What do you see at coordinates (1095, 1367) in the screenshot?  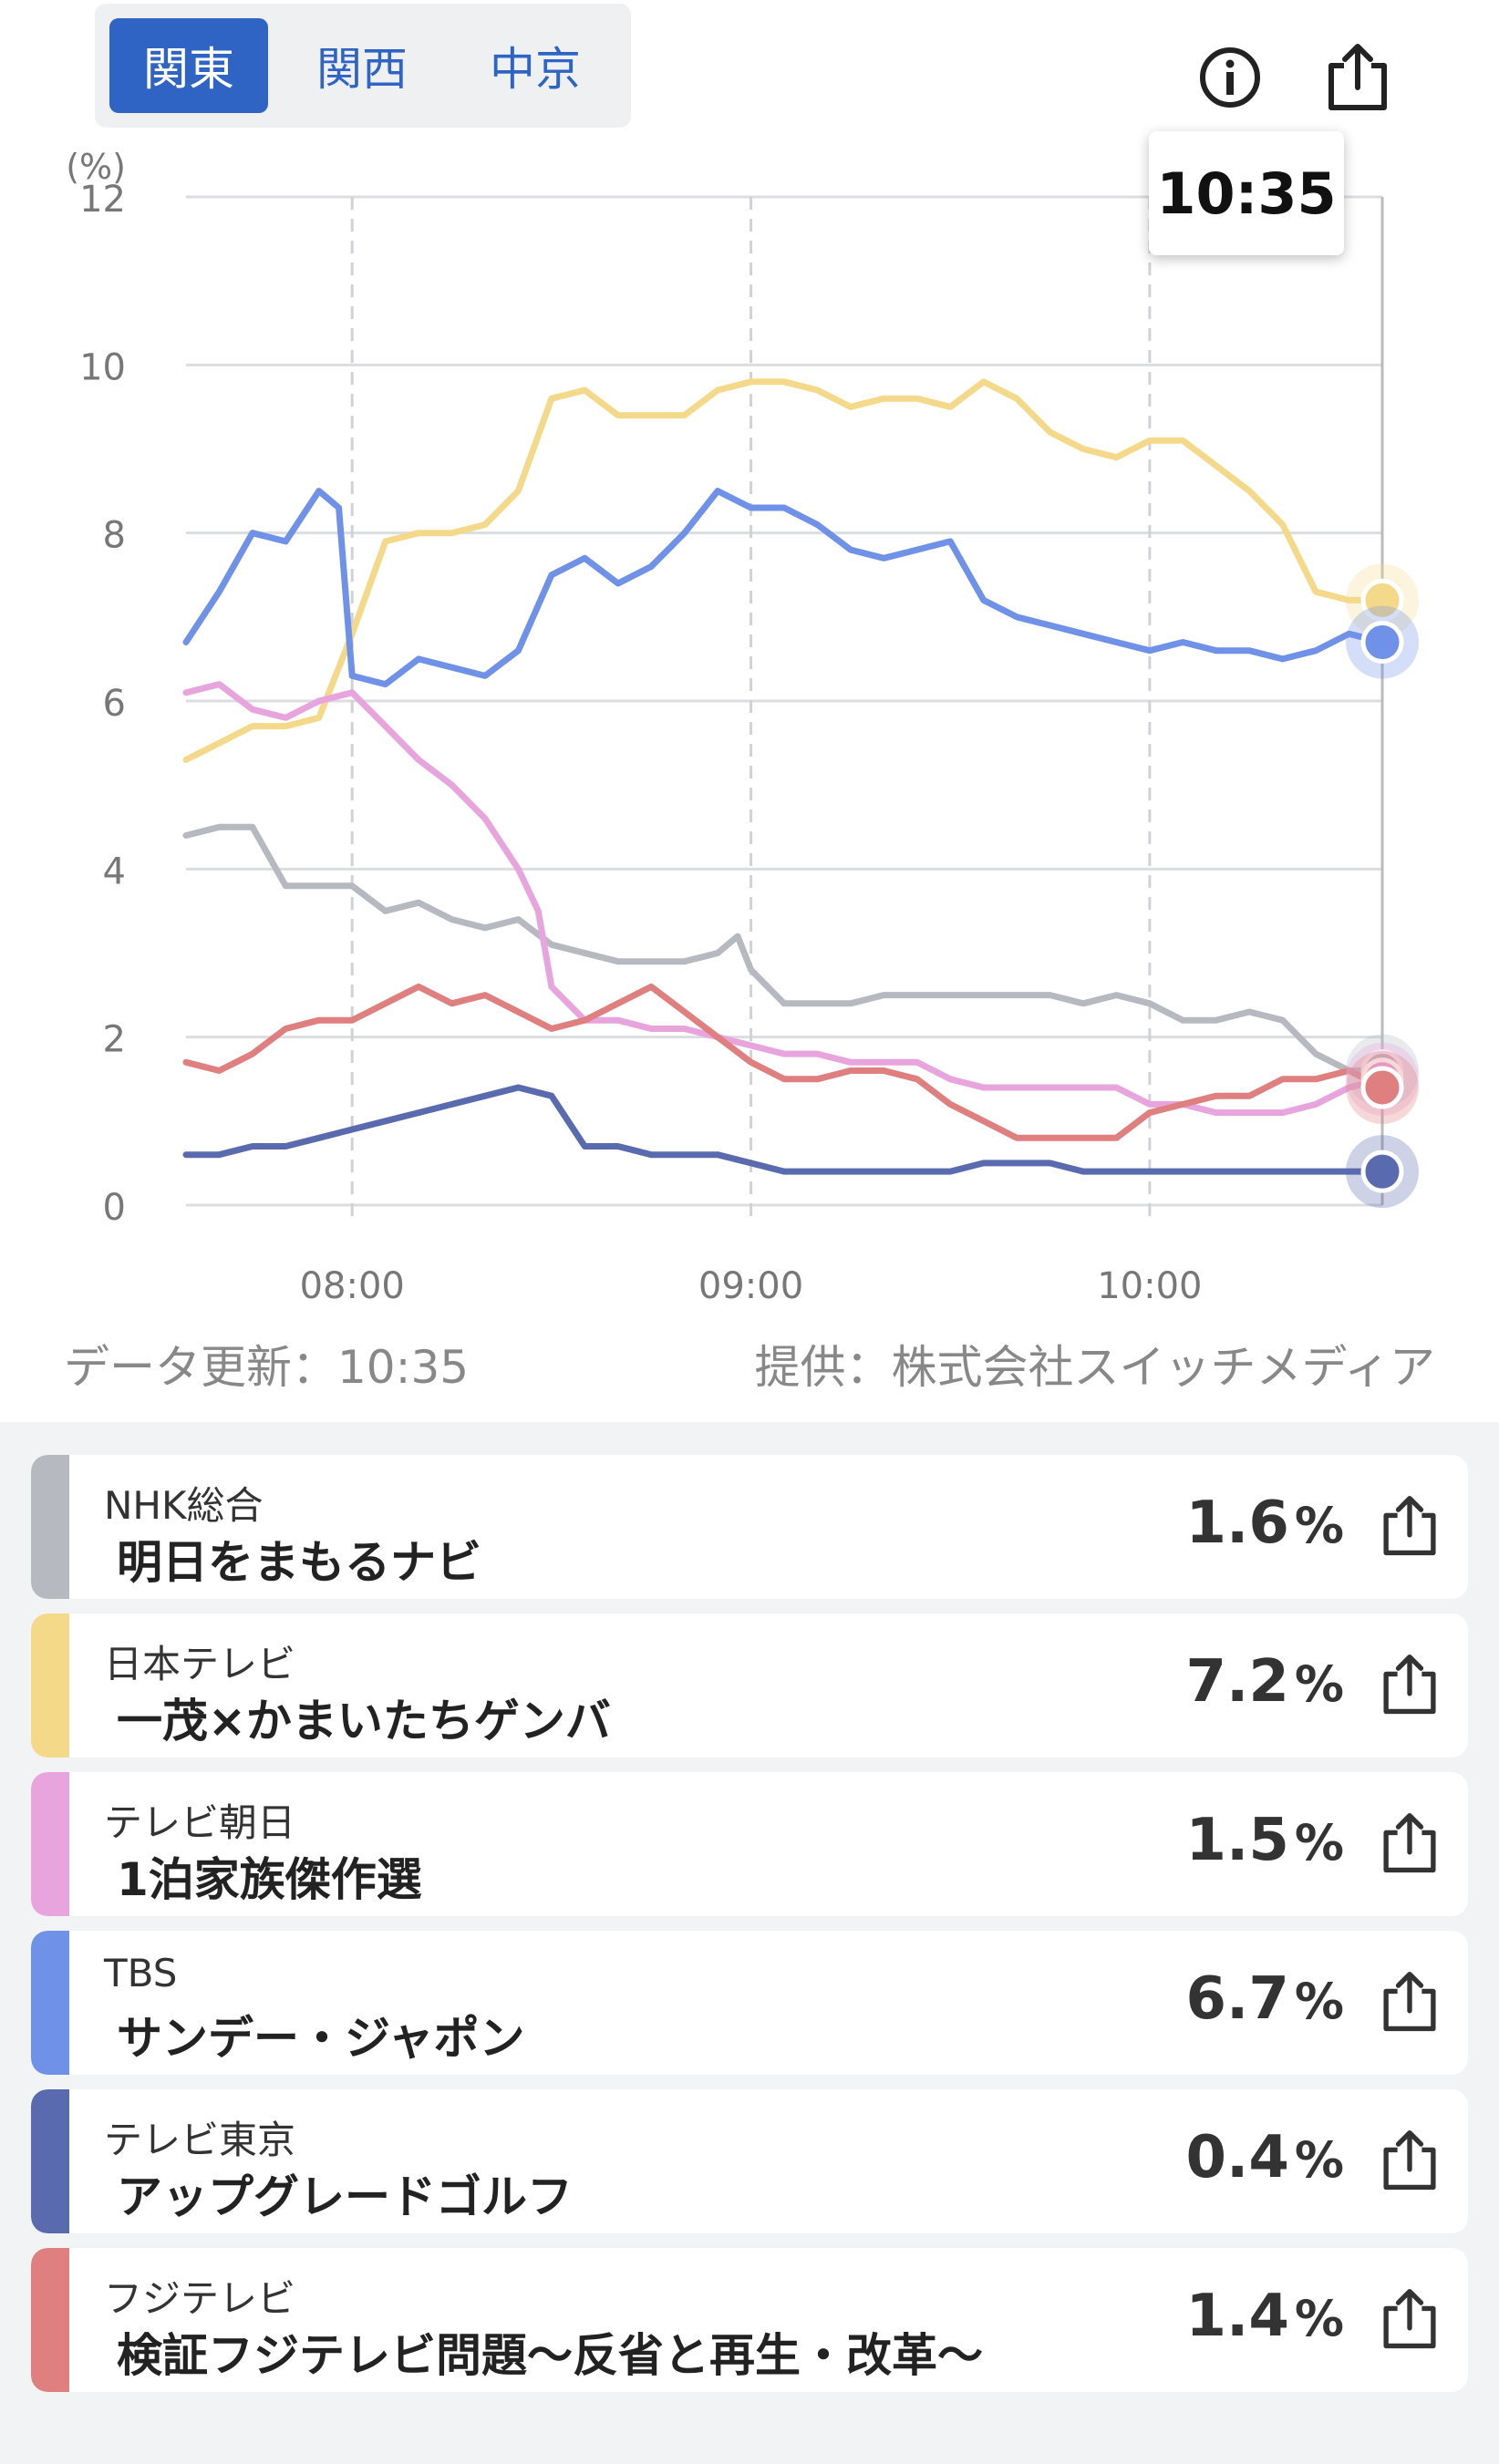 I see `provider-label: 提供：株式会社スイッチメディア` at bounding box center [1095, 1367].